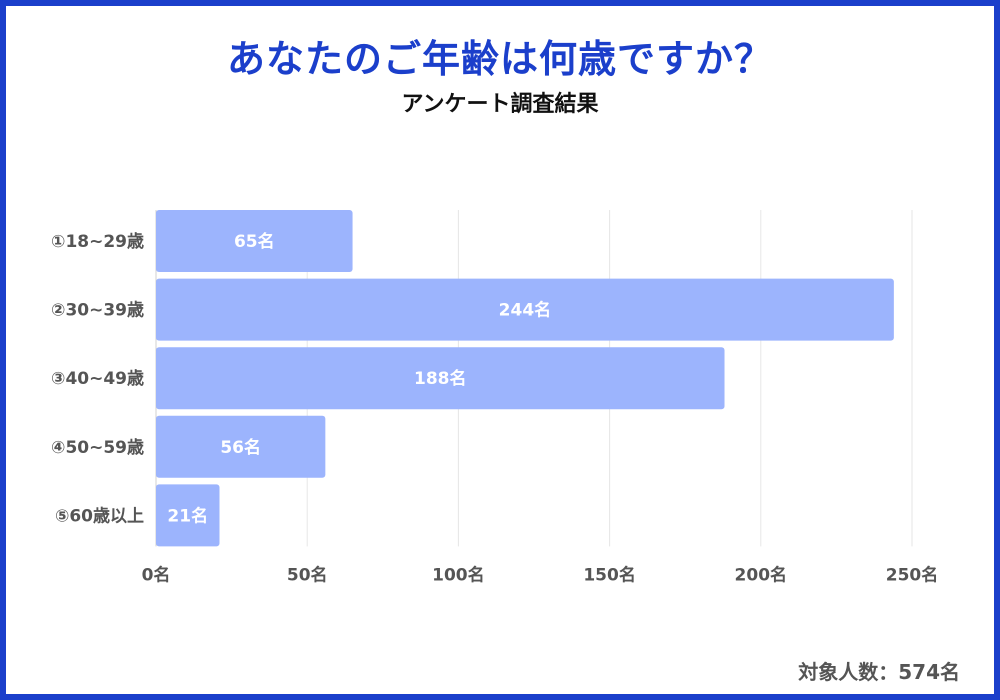  What do you see at coordinates (156, 574) in the screenshot?
I see `x-tick-label: 0名` at bounding box center [156, 574].